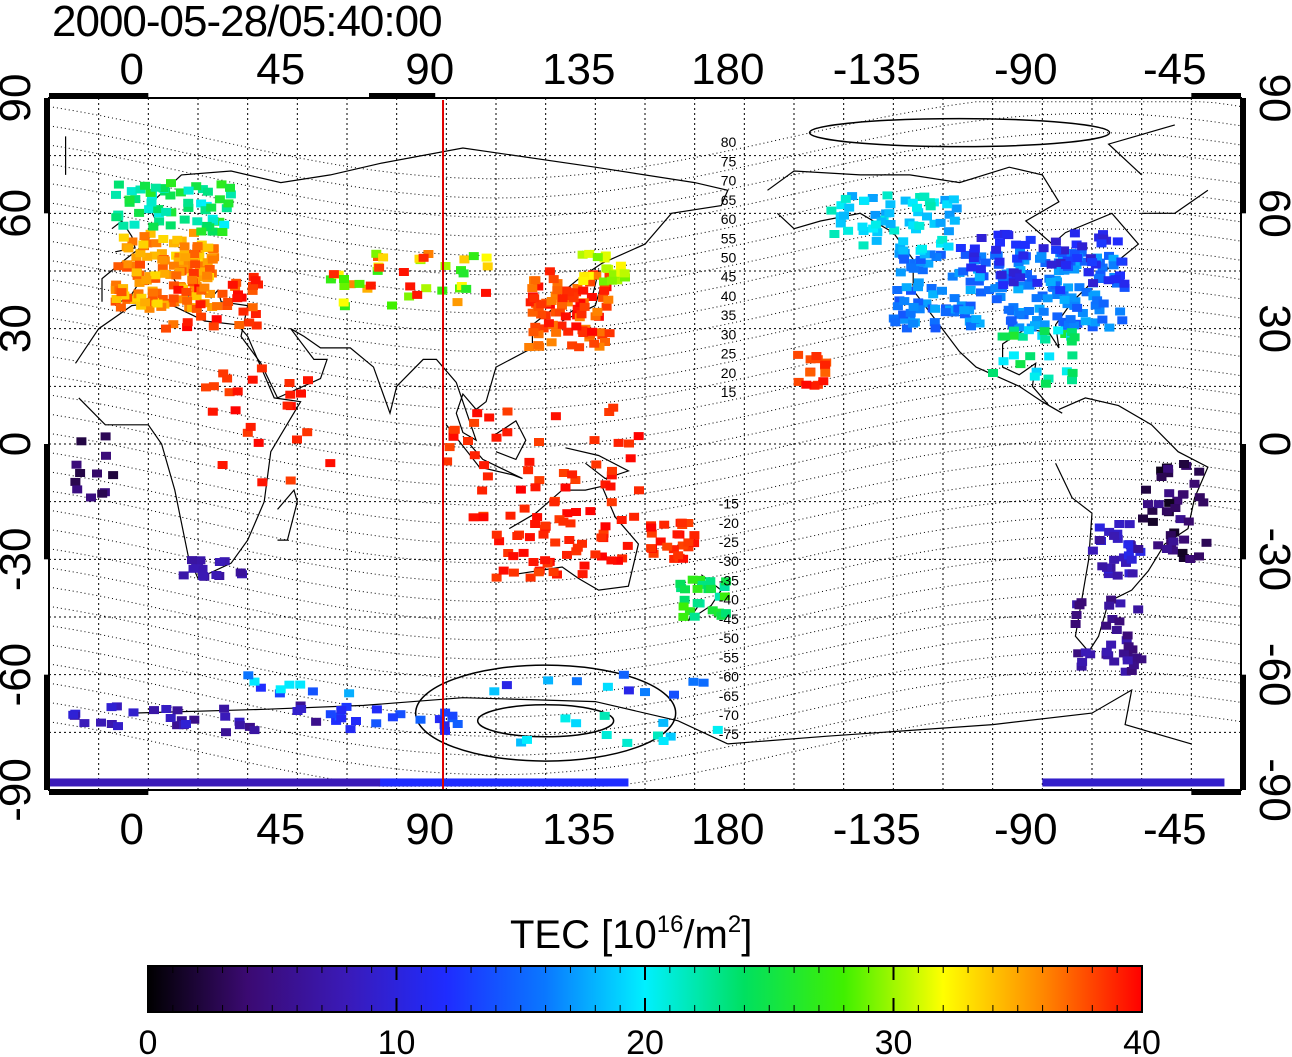 This screenshot has width=1292, height=1057. What do you see at coordinates (729, 181) in the screenshot?
I see `contour-label: 70` at bounding box center [729, 181].